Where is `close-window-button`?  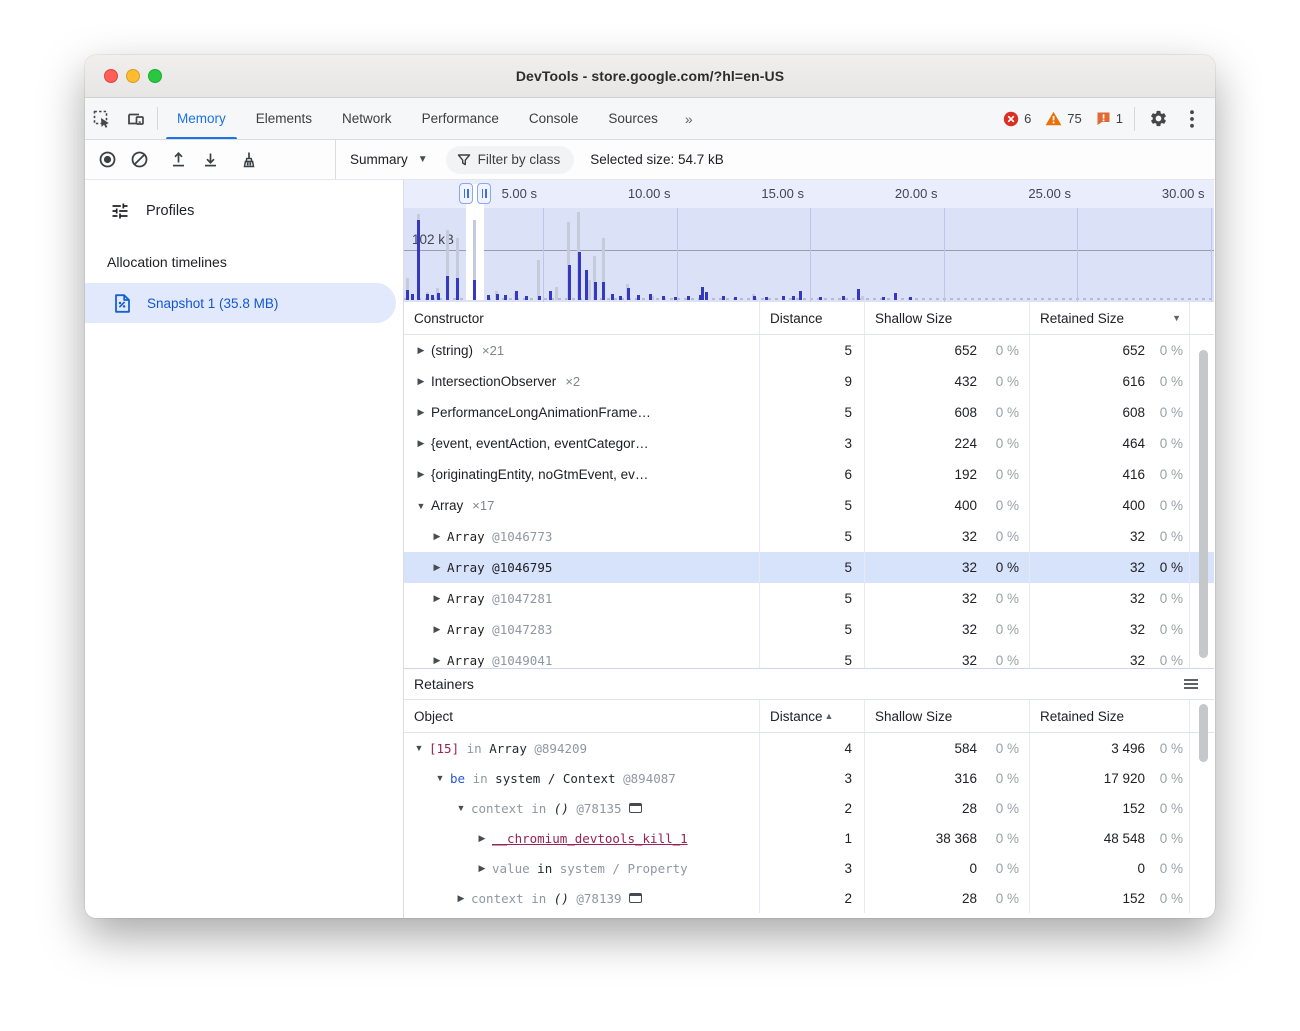 close-window-button is located at coordinates (111, 76).